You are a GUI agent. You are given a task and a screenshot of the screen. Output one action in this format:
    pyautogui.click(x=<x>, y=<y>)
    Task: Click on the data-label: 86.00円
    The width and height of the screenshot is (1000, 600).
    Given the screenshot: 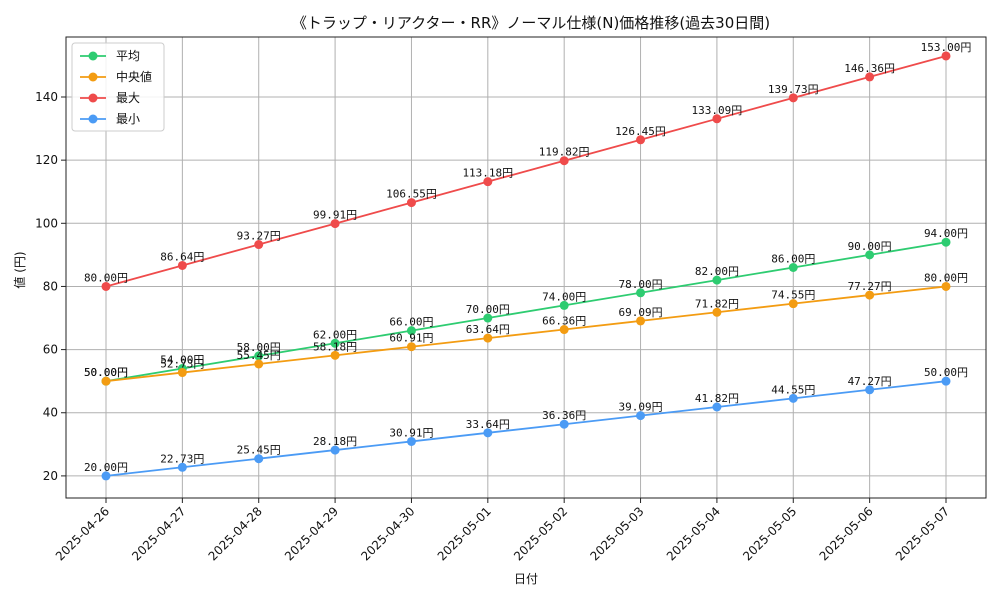 What is the action you would take?
    pyautogui.click(x=793, y=259)
    